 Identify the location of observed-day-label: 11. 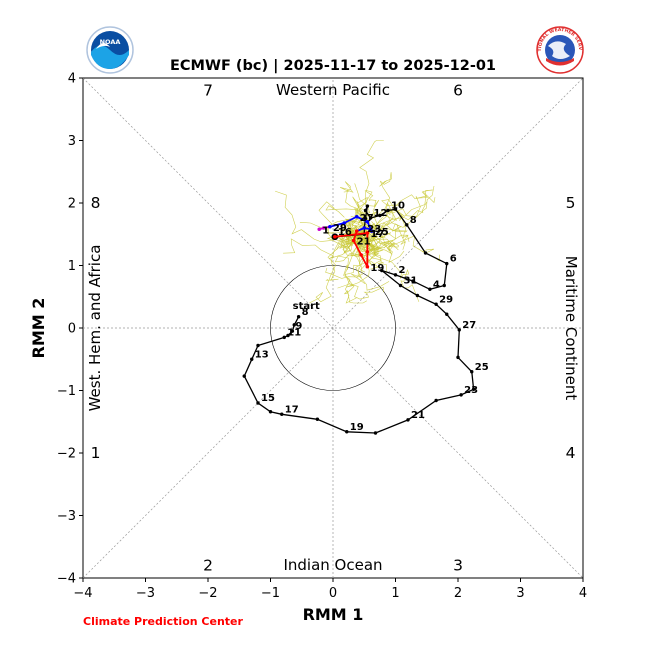
(294, 332).